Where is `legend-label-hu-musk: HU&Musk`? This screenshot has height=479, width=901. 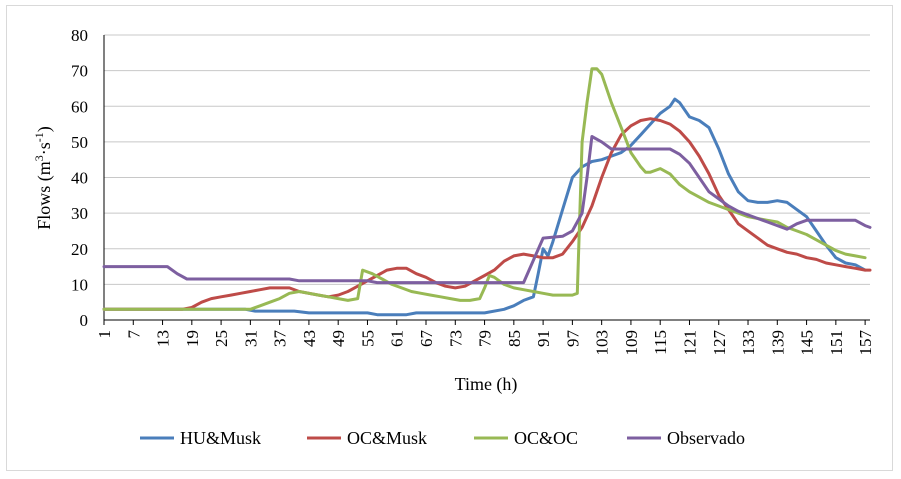 legend-label-hu-musk: HU&Musk is located at coordinates (220, 438).